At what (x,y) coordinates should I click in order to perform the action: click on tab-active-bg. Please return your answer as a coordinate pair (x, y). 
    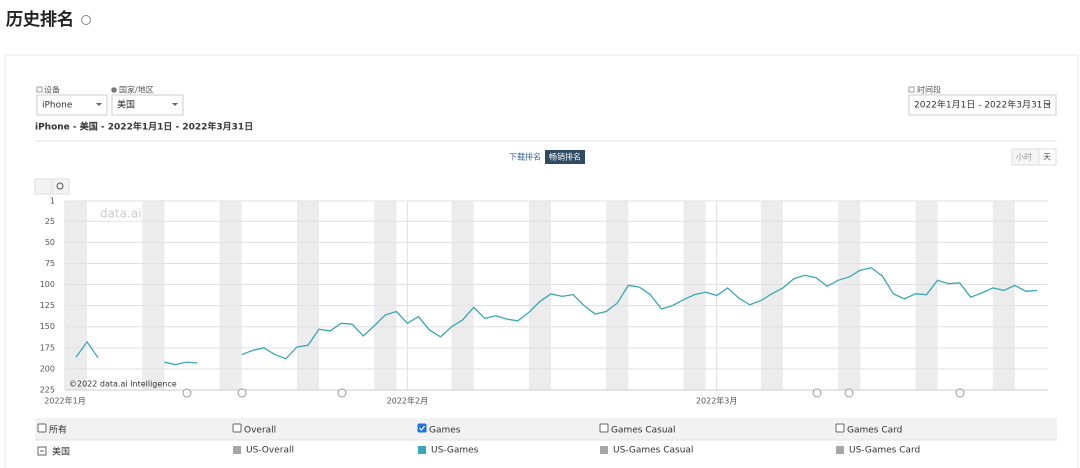
    Looking at the image, I should click on (565, 157).